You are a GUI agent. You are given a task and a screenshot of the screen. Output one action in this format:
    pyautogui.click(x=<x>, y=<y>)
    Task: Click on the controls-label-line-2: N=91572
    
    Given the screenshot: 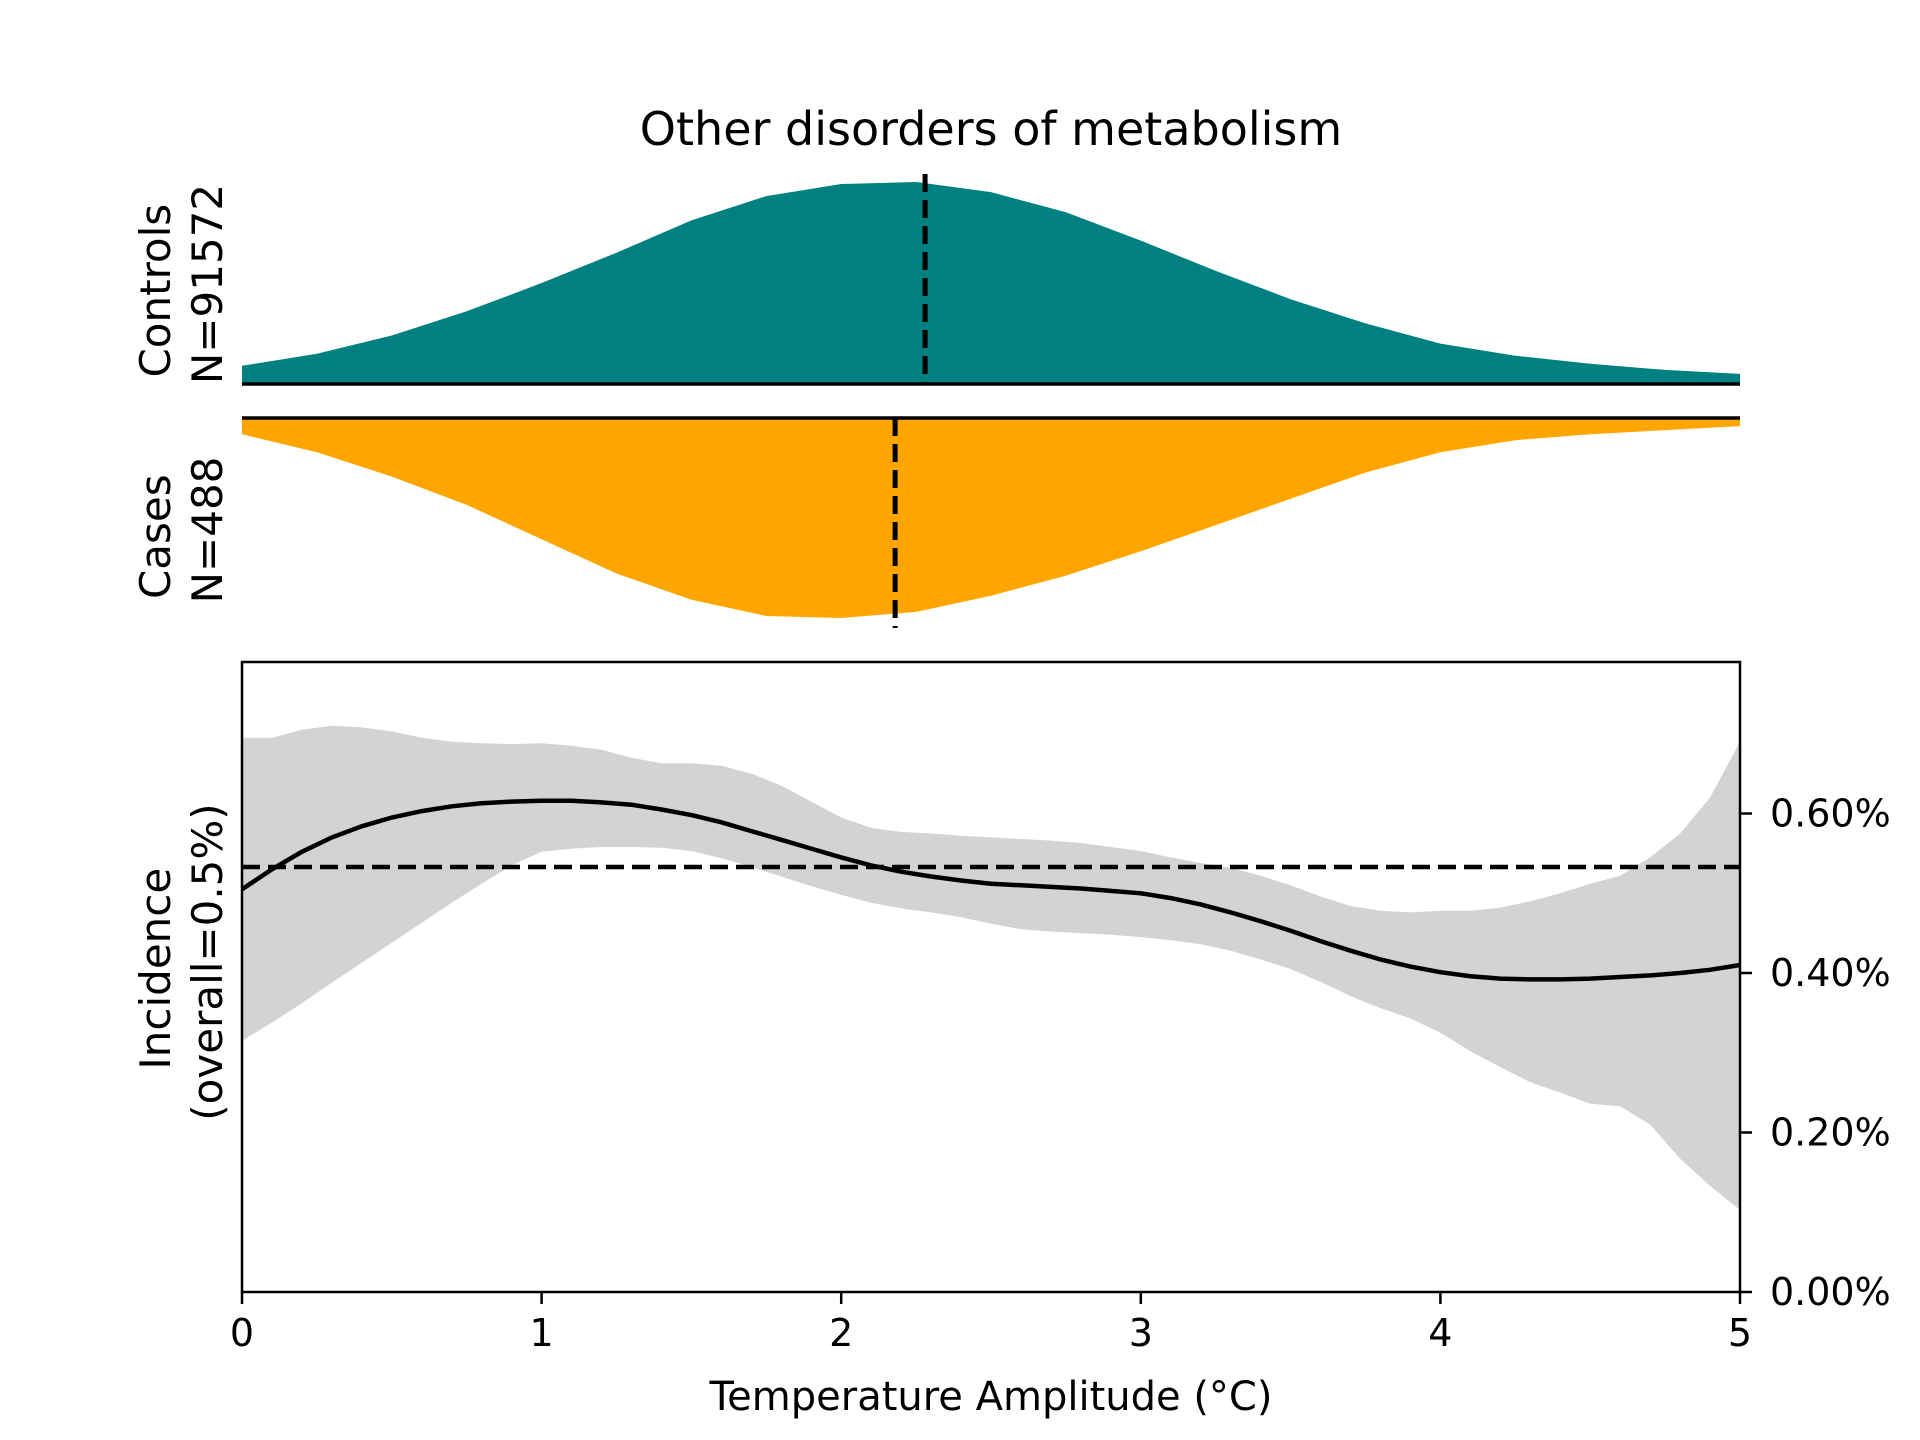 What is the action you would take?
    pyautogui.click(x=207, y=284)
    